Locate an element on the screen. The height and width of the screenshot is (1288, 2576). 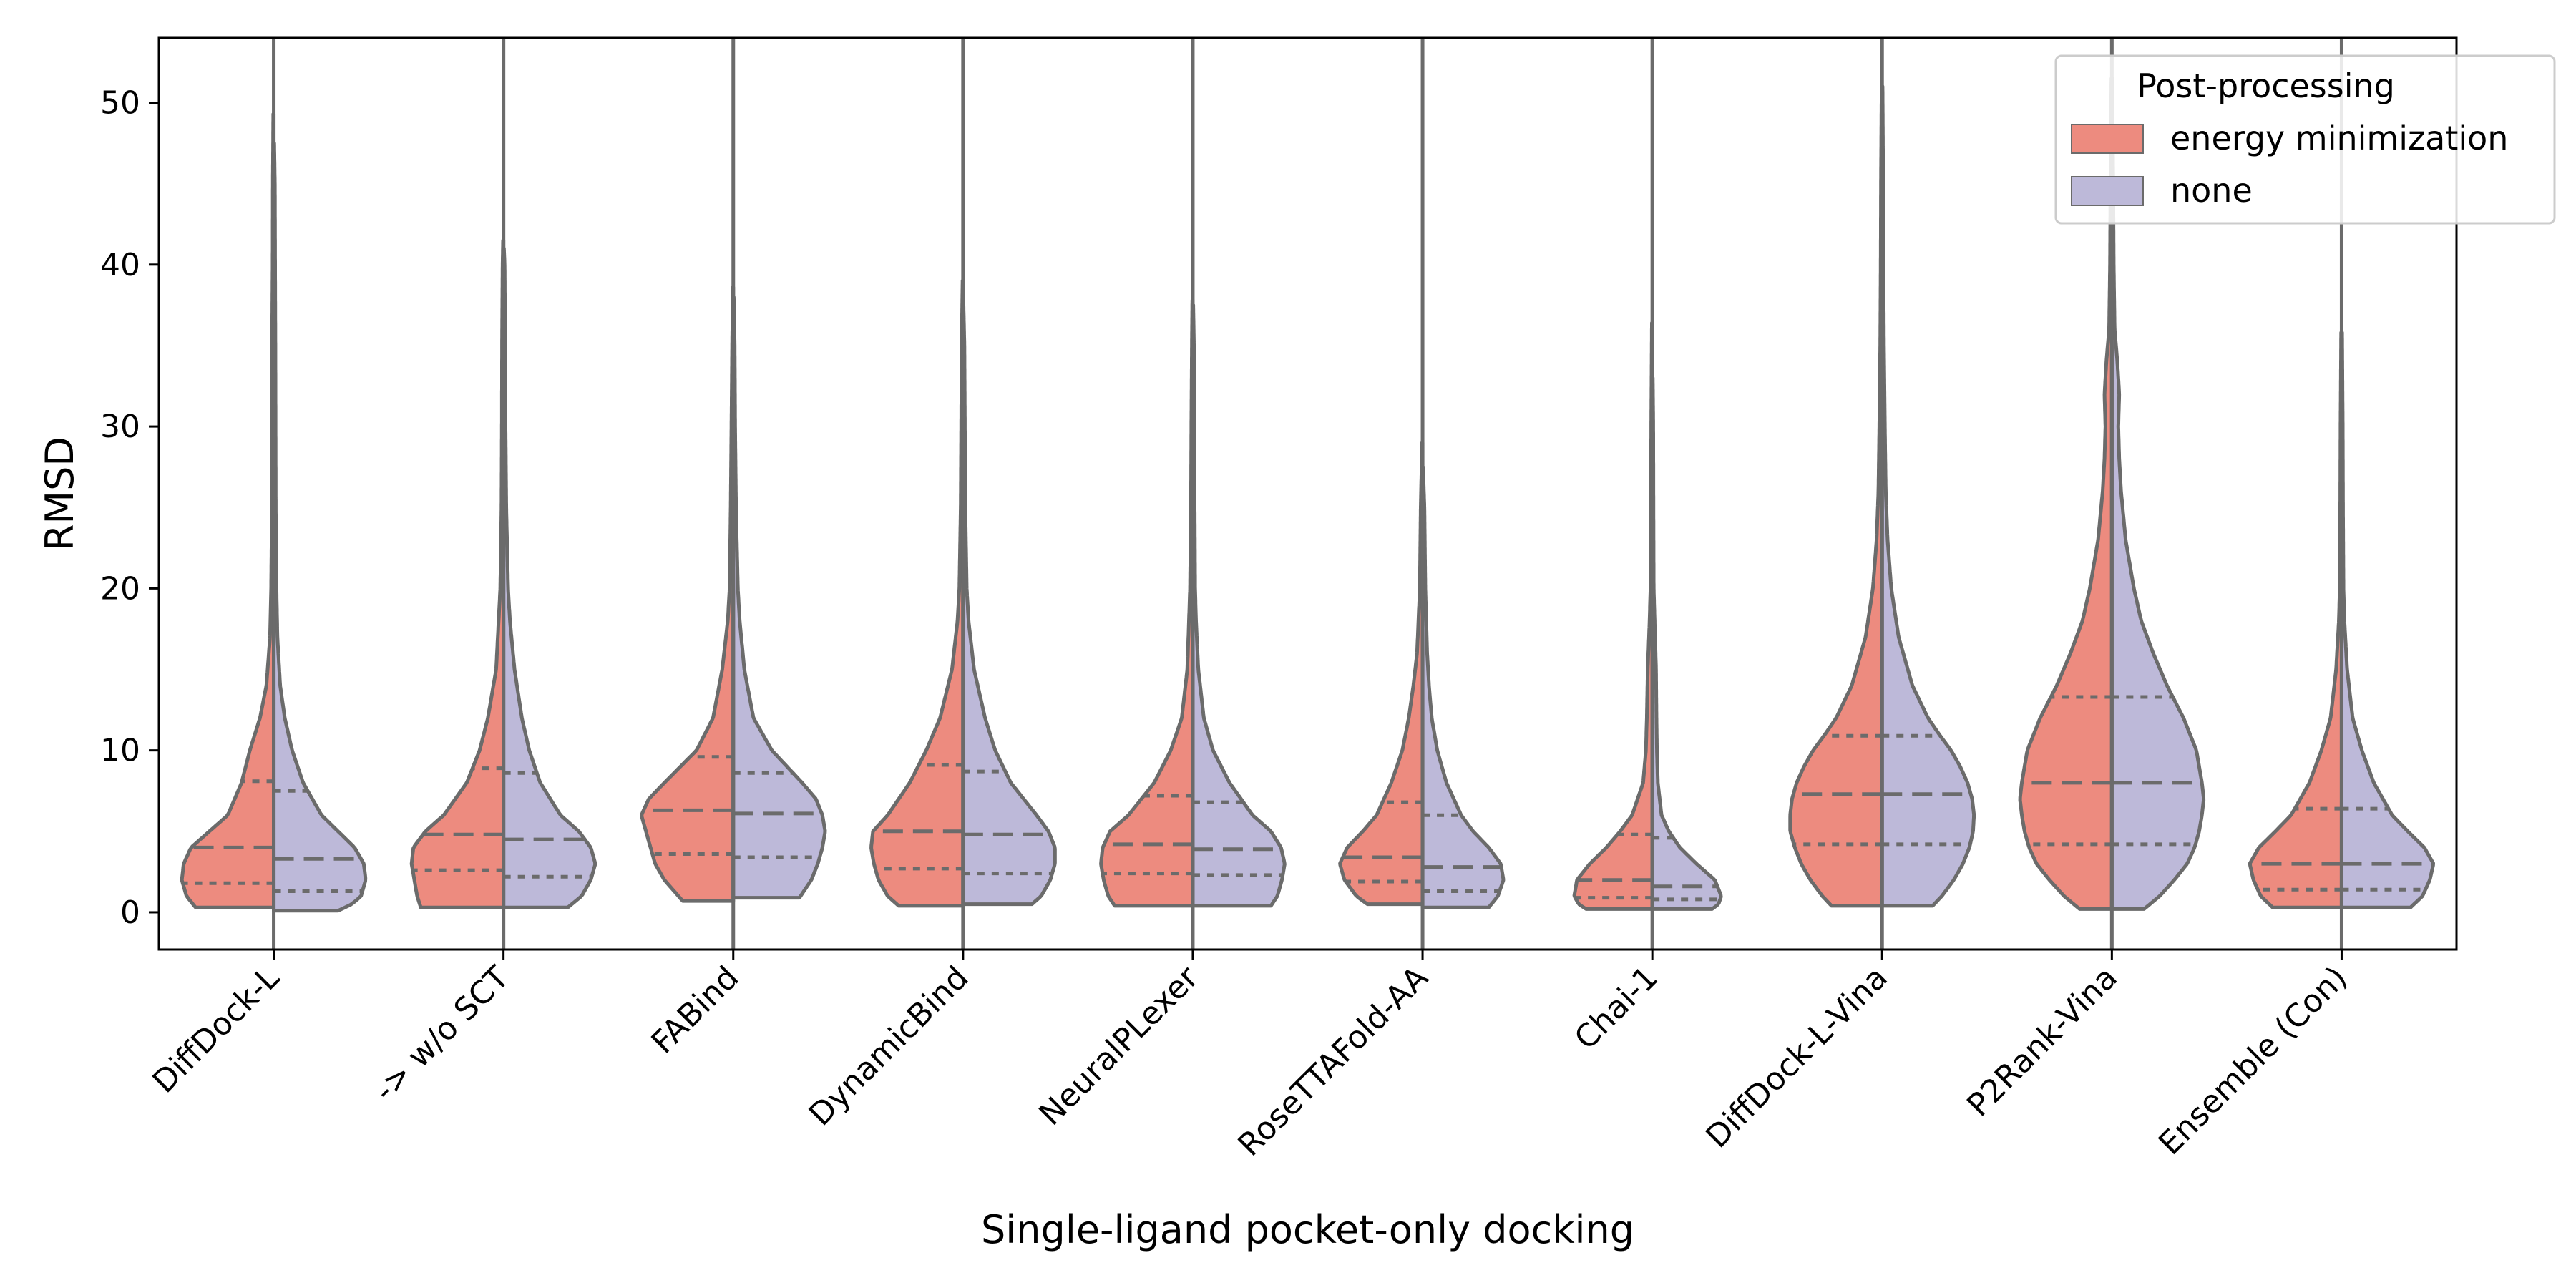
legend-frame is located at coordinates (2305, 139).